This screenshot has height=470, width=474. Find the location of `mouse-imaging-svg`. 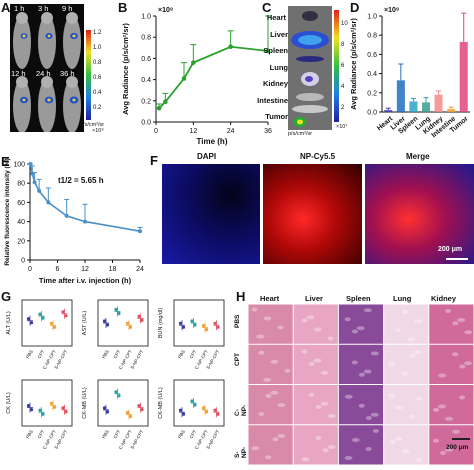

mouse-imaging-svg is located at coordinates (47, 72).